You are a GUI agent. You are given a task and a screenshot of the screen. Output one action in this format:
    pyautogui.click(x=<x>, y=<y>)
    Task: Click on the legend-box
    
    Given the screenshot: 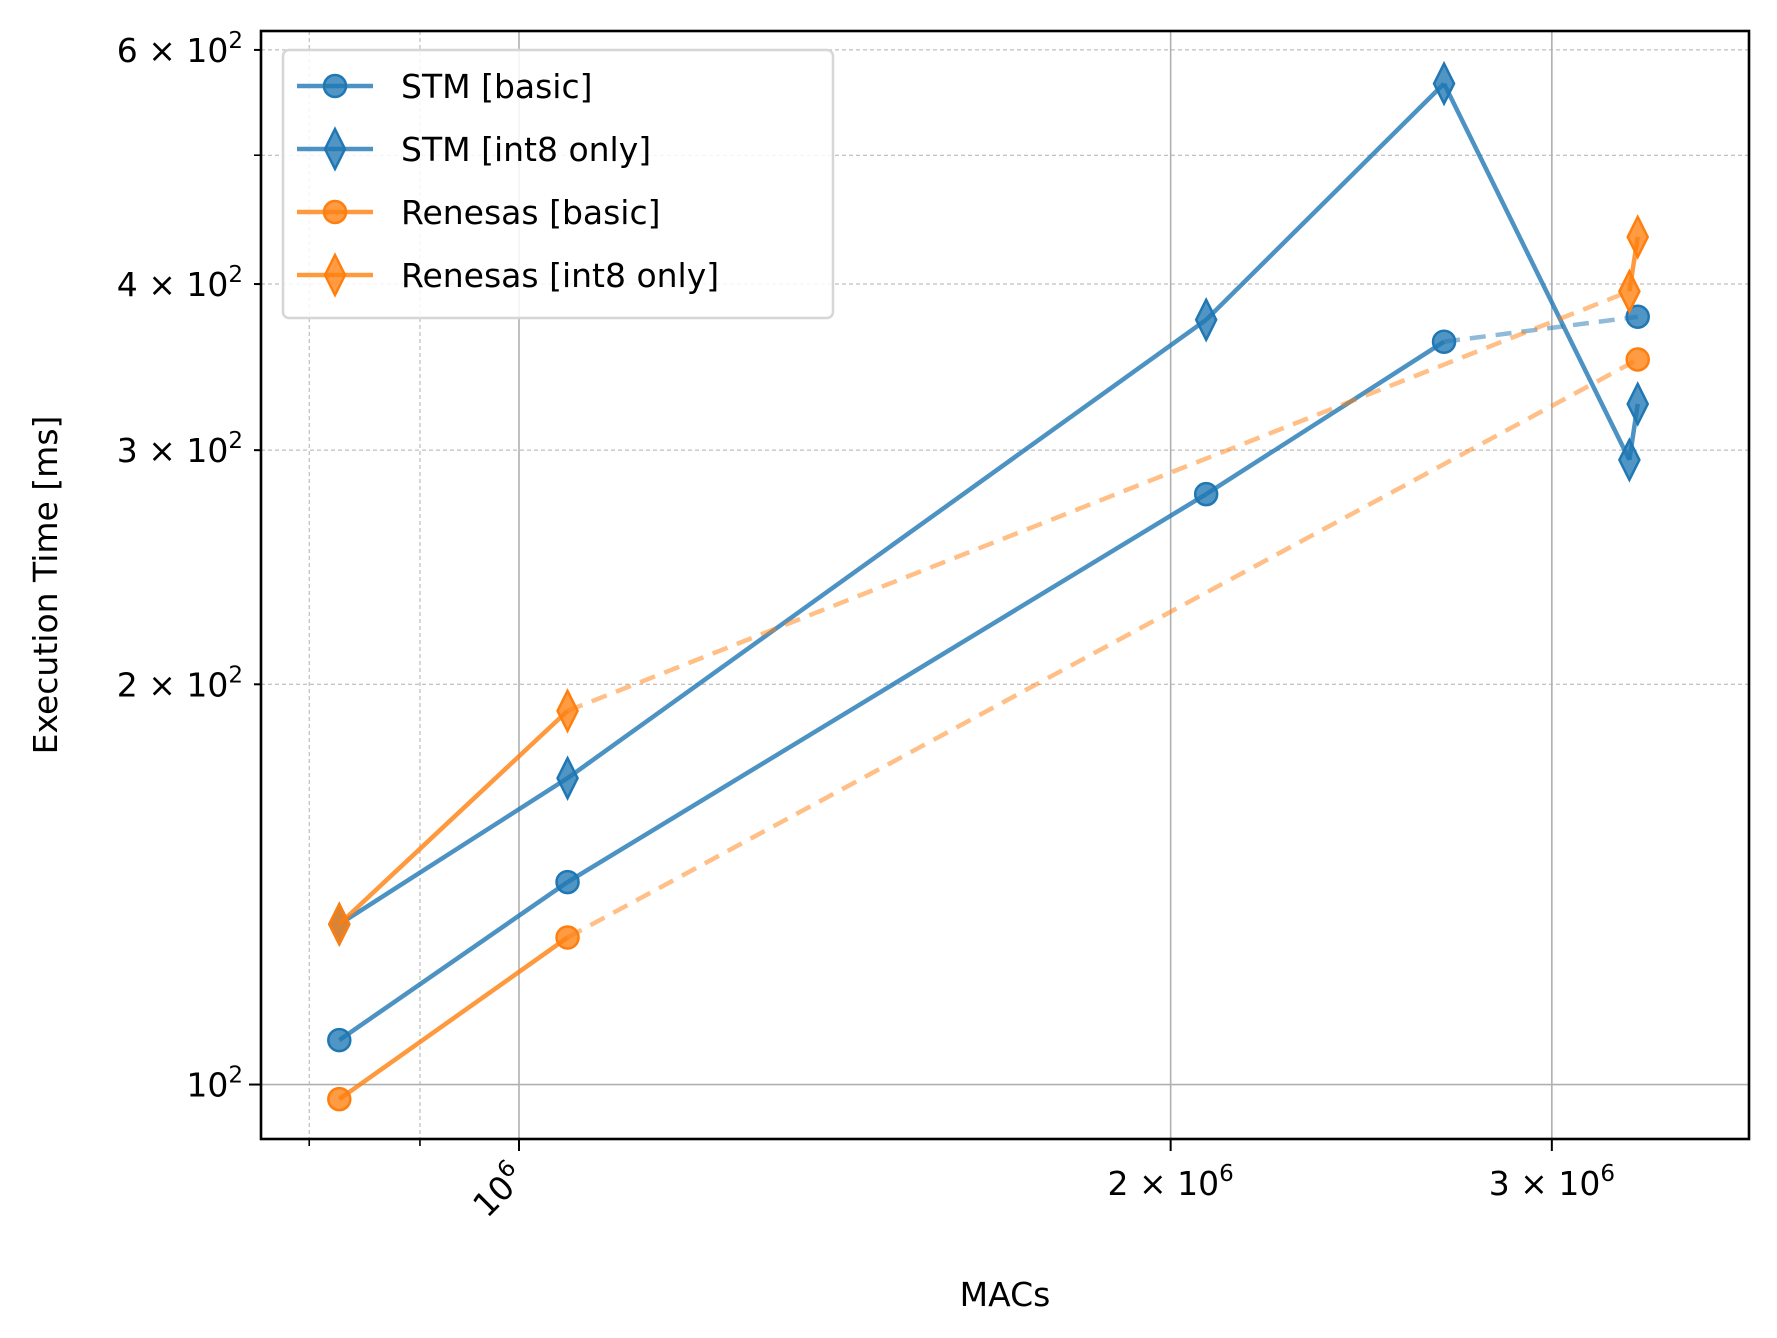 What is the action you would take?
    pyautogui.click(x=558, y=184)
    